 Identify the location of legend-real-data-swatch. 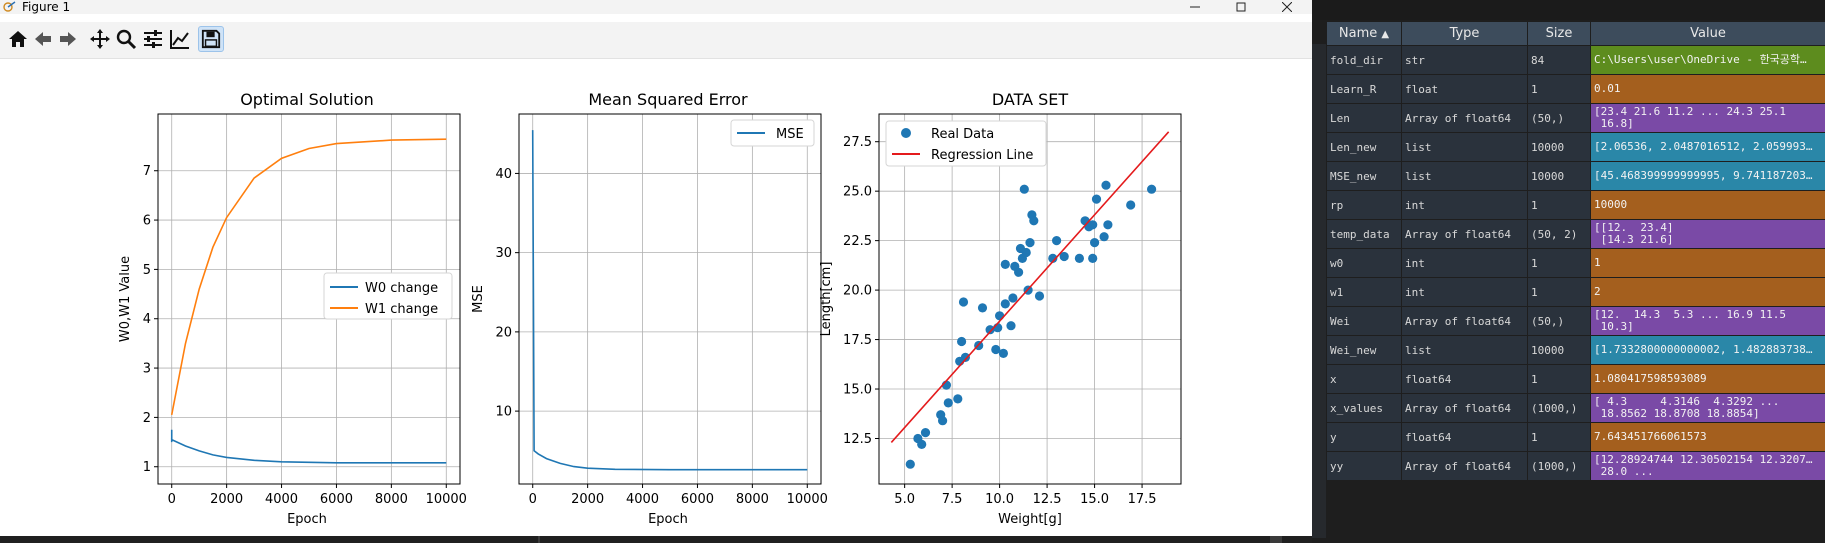
(906, 133).